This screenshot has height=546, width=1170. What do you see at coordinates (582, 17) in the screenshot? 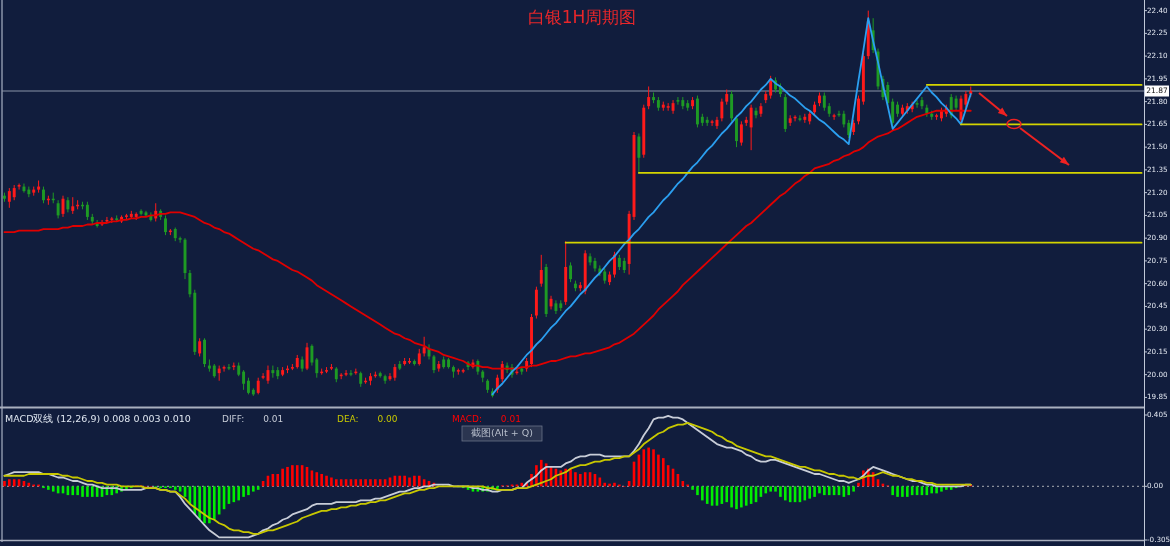
I see `text: 白银1H周期图` at bounding box center [582, 17].